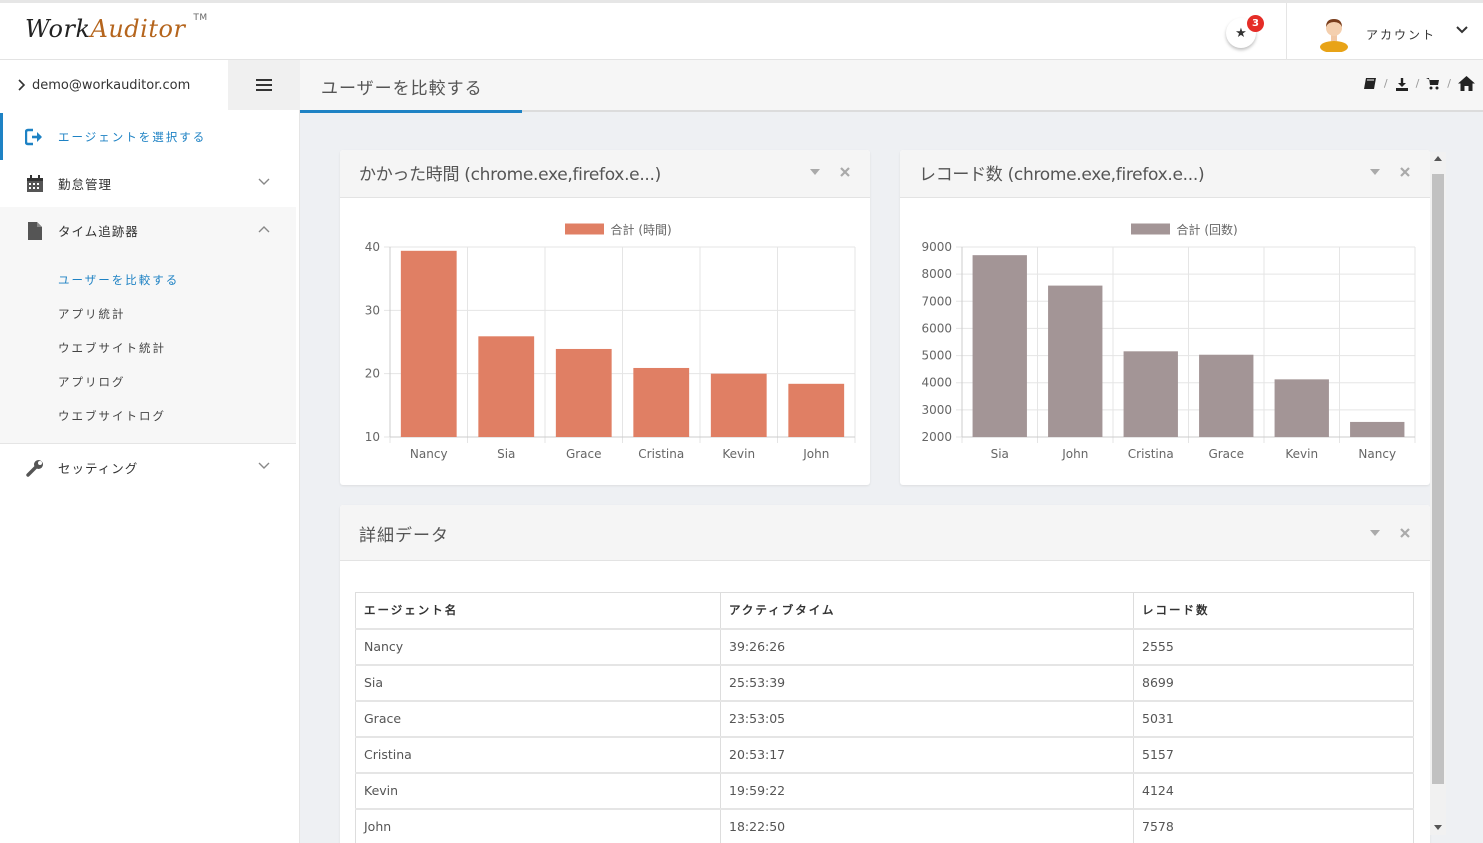 This screenshot has width=1483, height=843. Describe the element at coordinates (1402, 84) in the screenshot. I see `download-icon` at that location.